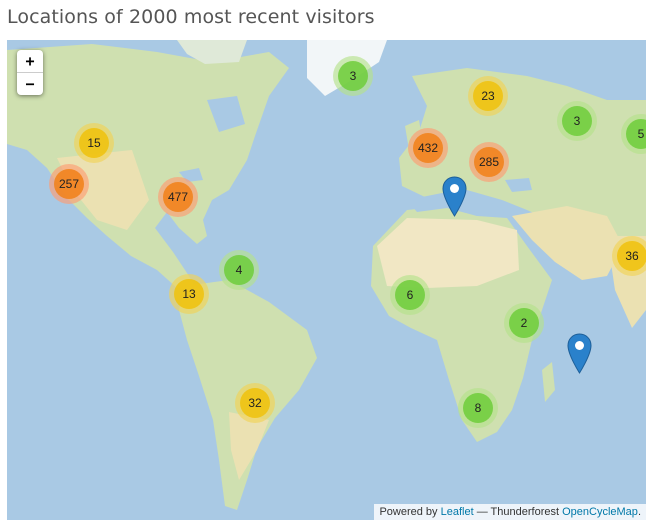  I want to click on cluster-colombia: 13, so click(189, 294).